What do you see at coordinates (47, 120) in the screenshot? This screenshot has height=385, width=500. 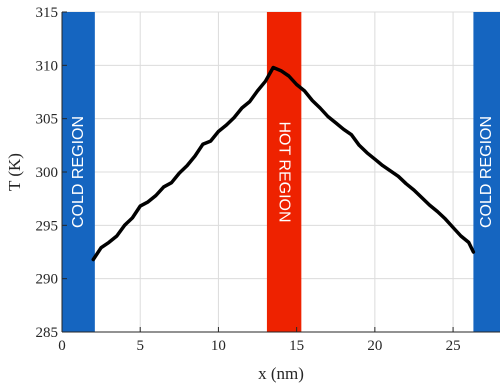 I see `y-tick-label: 305` at bounding box center [47, 120].